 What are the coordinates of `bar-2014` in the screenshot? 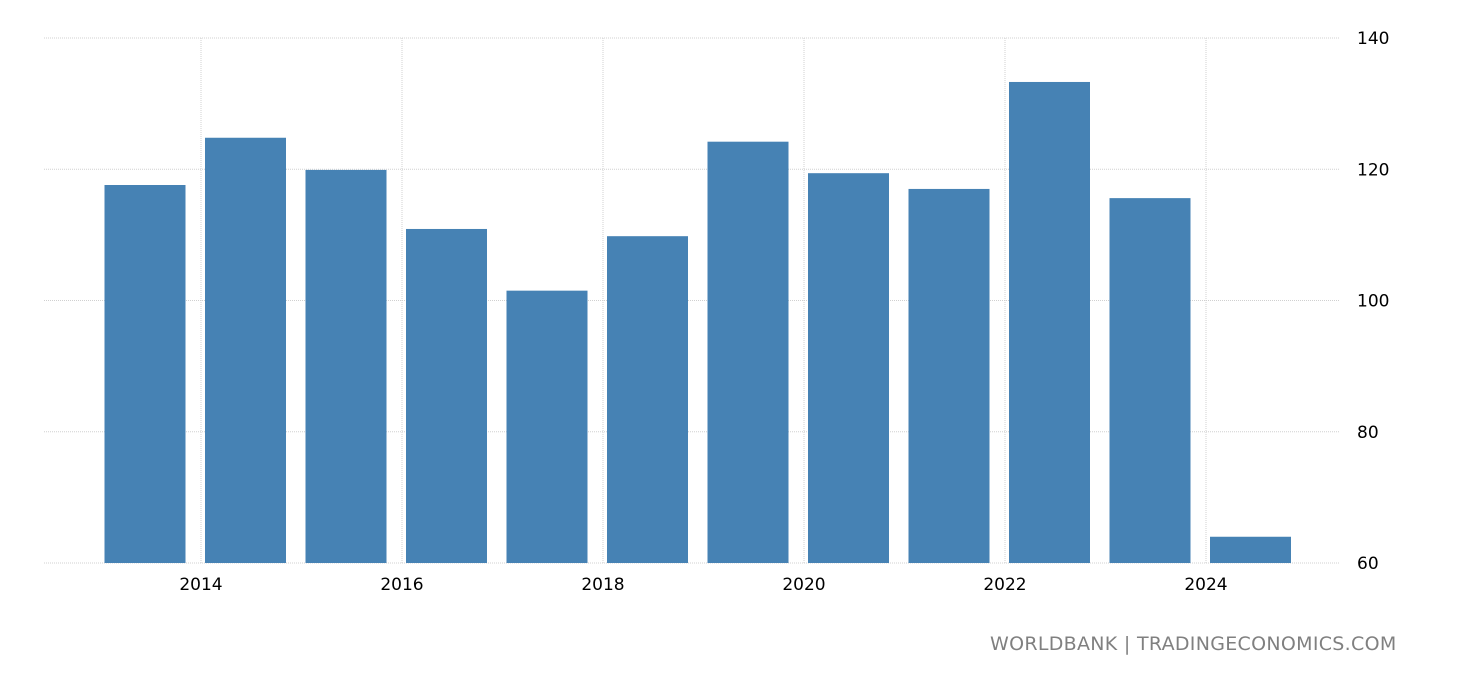 It's located at (245, 350).